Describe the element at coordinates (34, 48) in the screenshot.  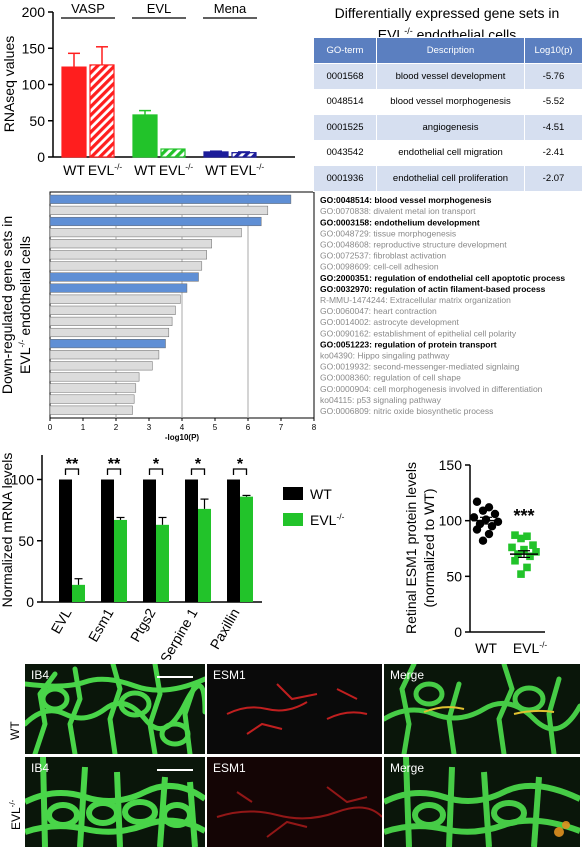
I see `rnaseq-y-tick-label: 150` at that location.